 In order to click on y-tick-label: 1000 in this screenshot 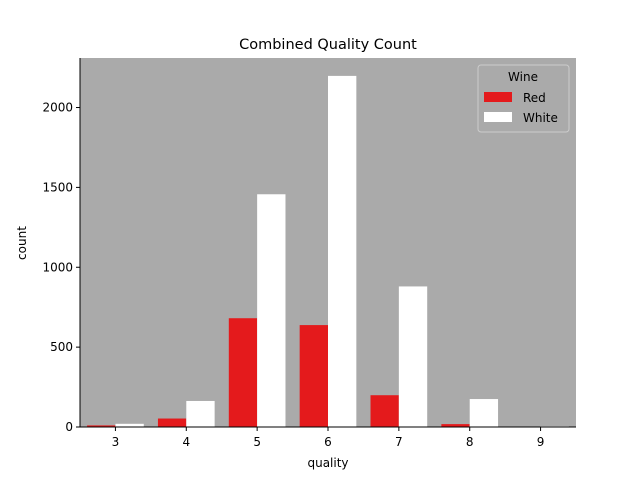, I will do `click(57, 267)`.